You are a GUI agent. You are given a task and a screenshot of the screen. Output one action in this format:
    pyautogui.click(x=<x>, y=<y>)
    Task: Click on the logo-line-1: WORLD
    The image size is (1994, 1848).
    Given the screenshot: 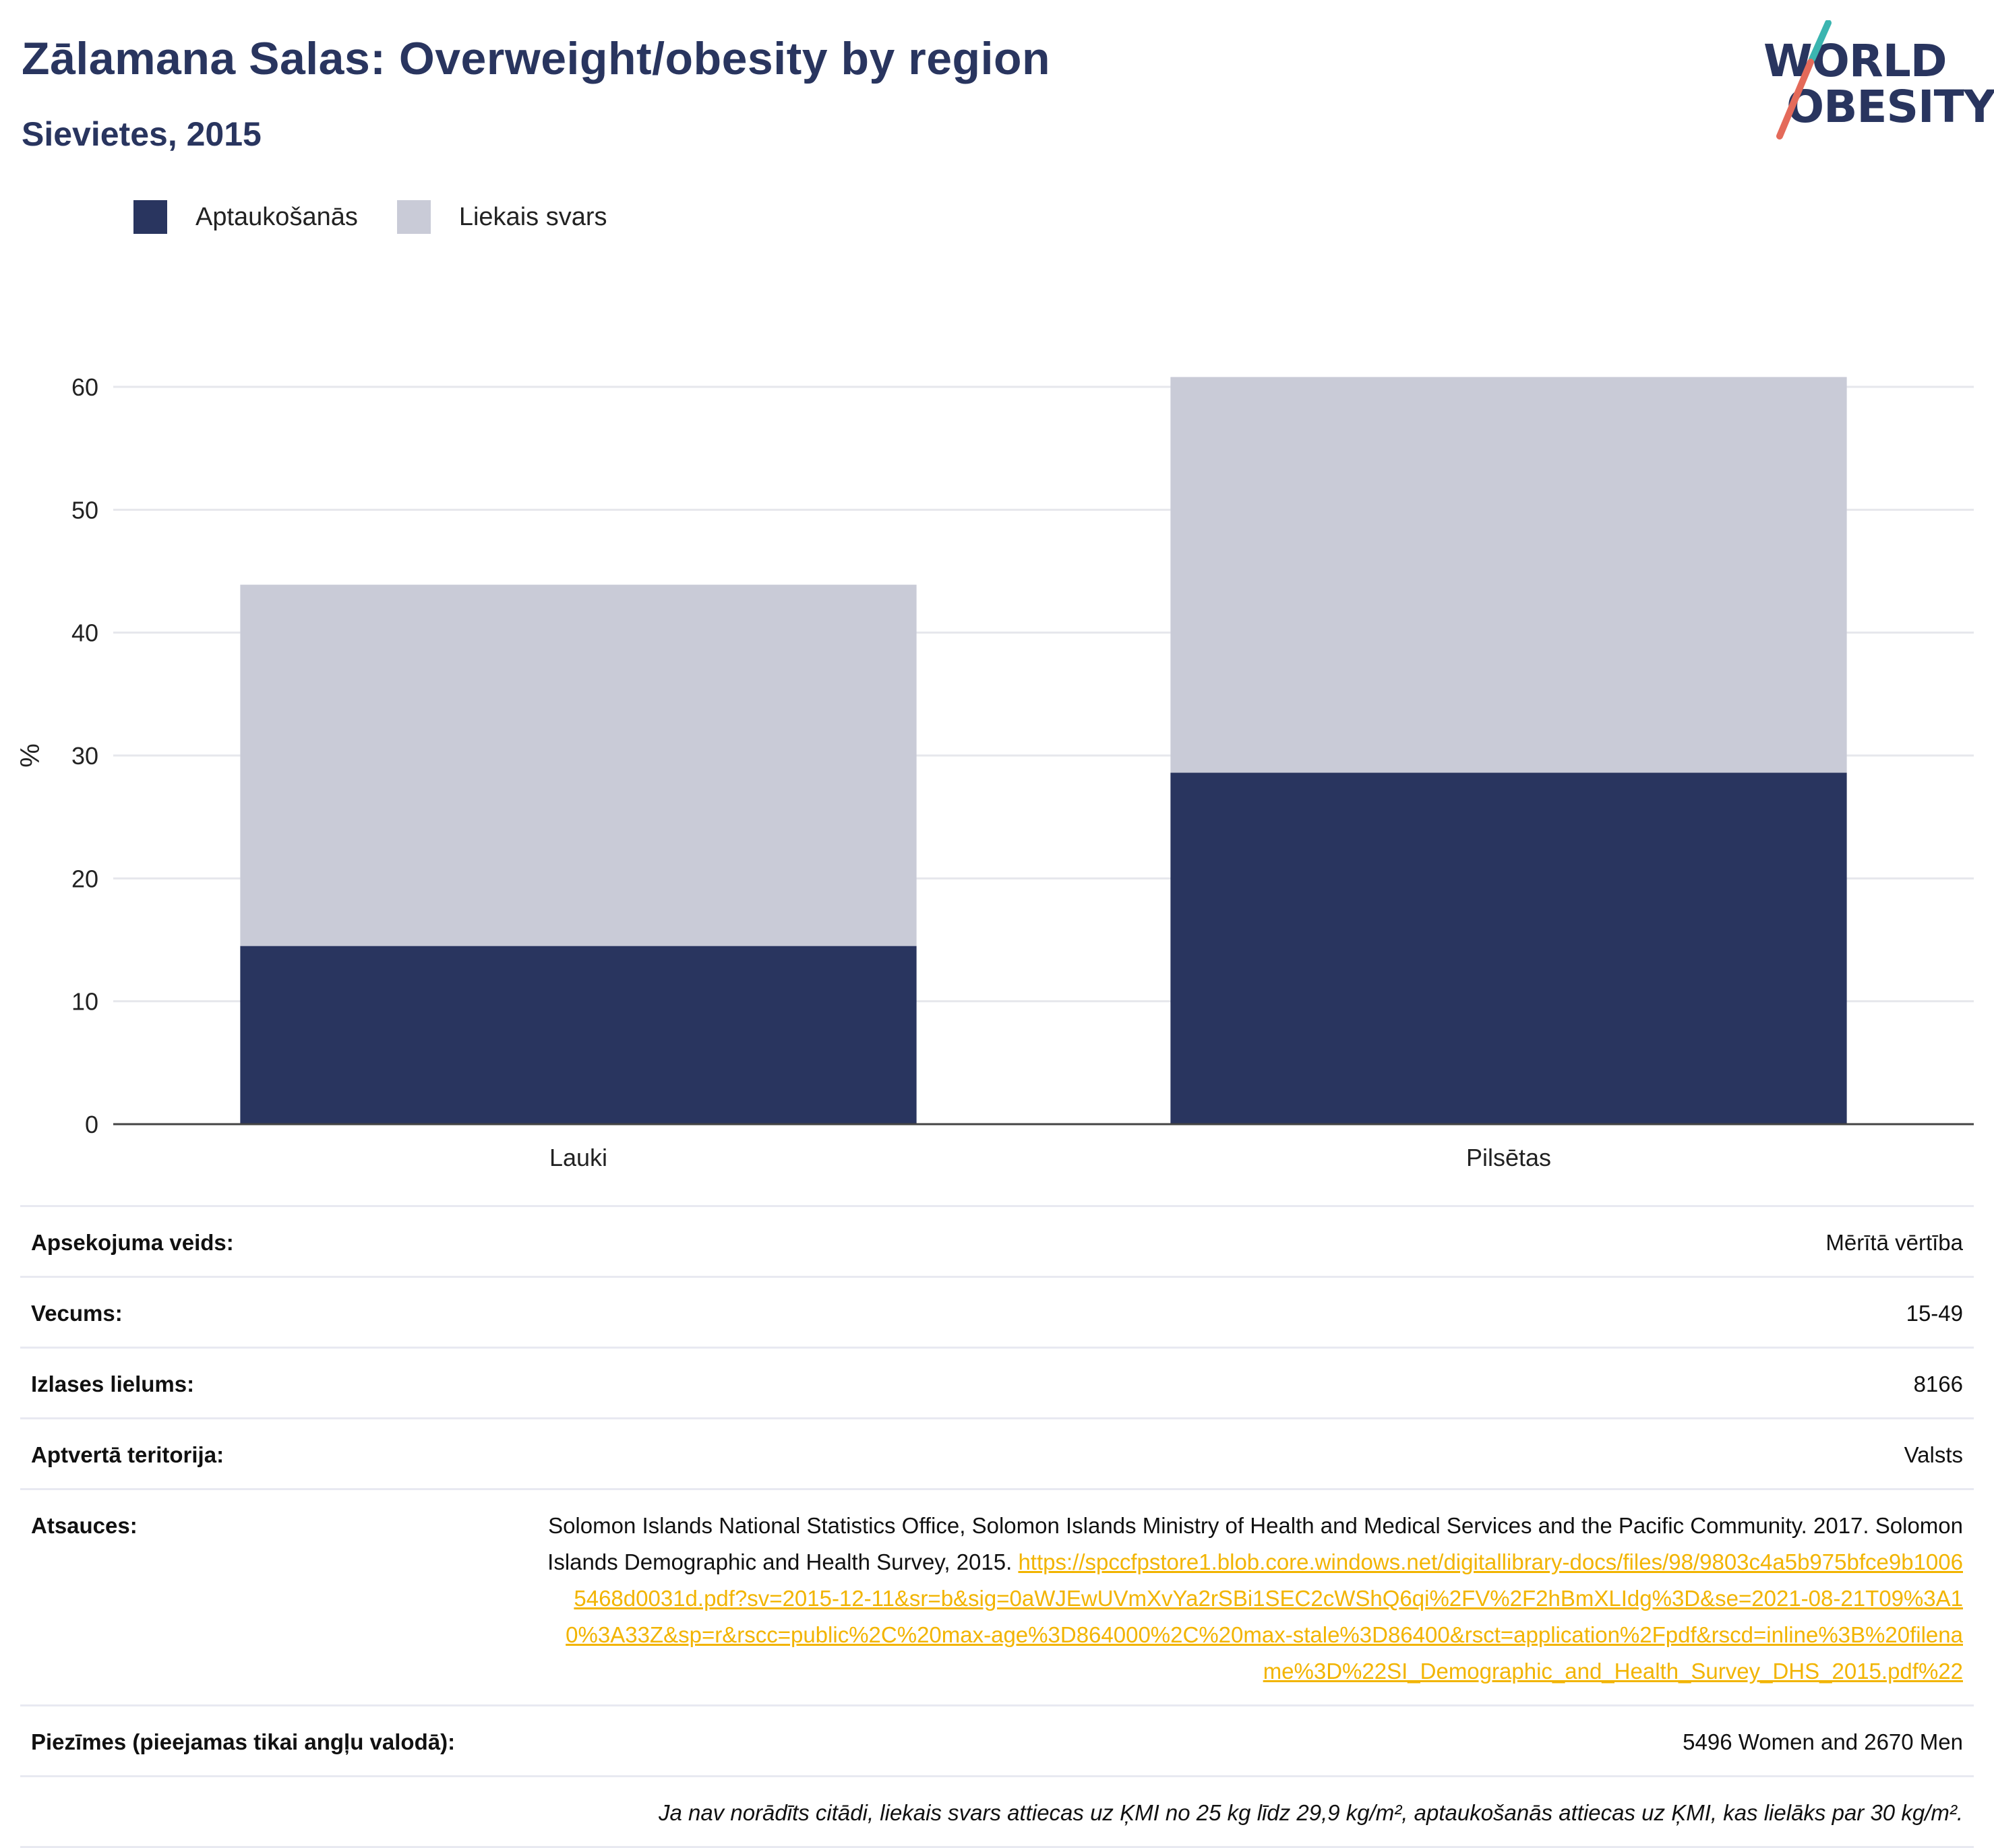 What is the action you would take?
    pyautogui.click(x=1855, y=61)
    